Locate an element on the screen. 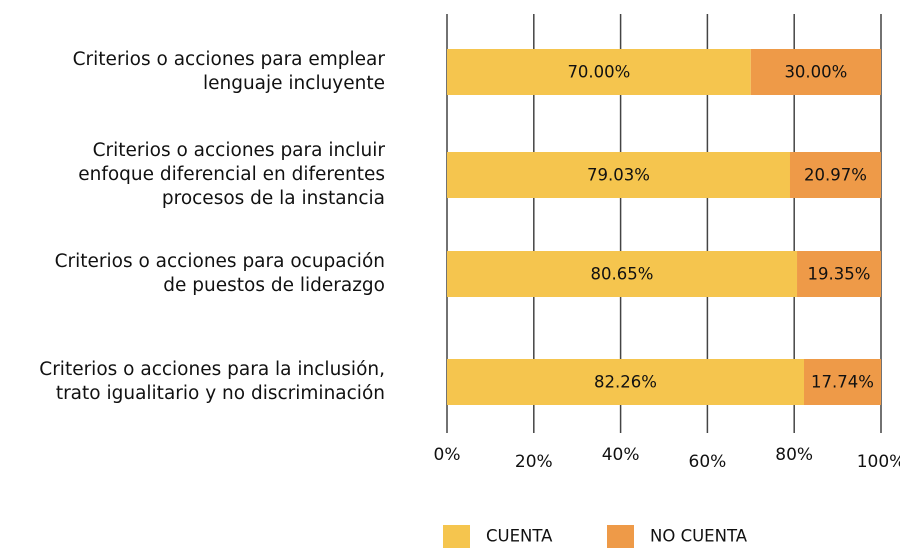 The height and width of the screenshot is (548, 900). x-tick-label: 20% is located at coordinates (534, 462).